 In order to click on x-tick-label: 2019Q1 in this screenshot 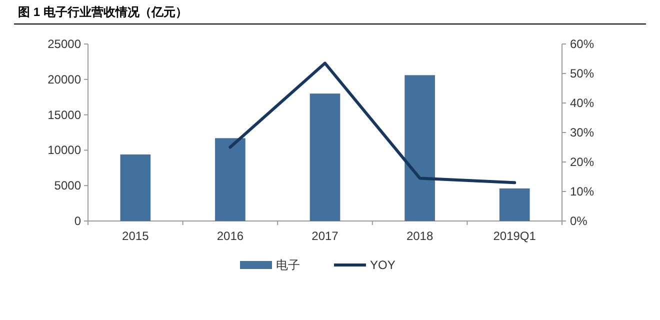, I will do `click(514, 236)`.